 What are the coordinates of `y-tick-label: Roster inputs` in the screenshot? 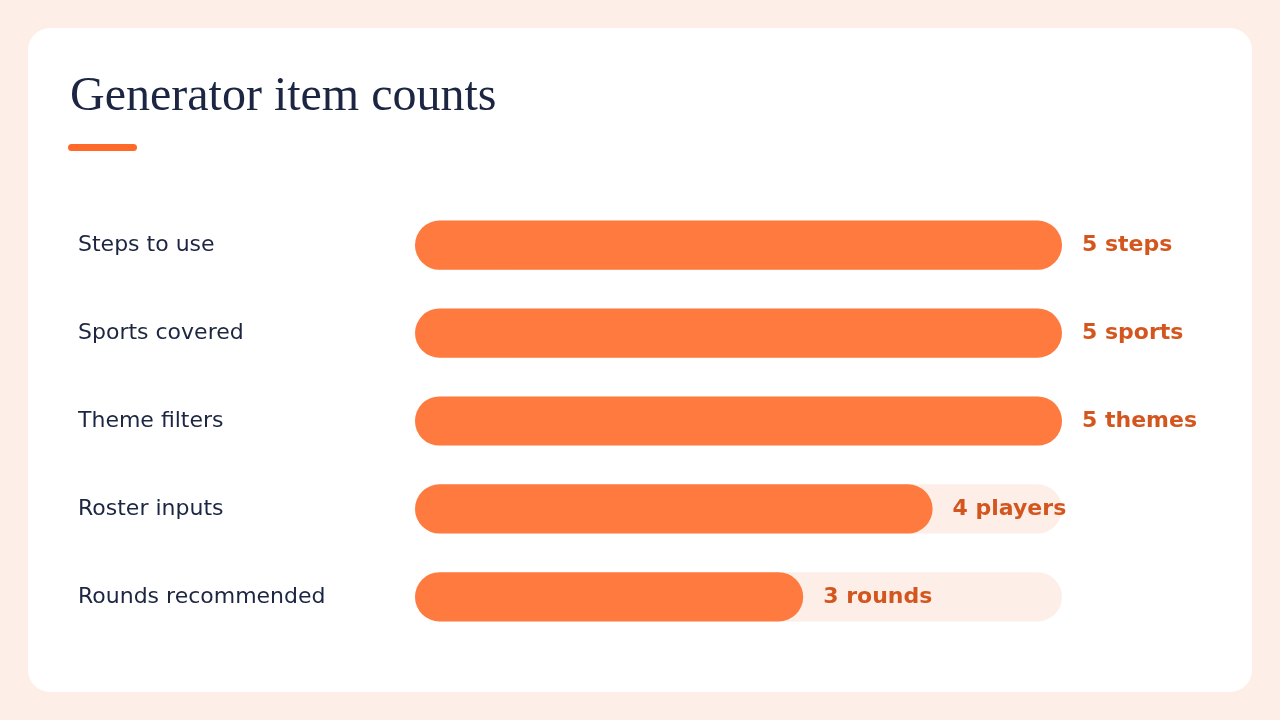 It's located at (151, 507).